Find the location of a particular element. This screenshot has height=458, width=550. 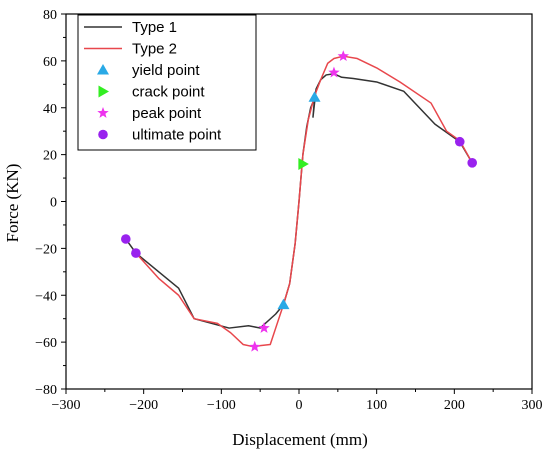

legend-box is located at coordinates (167, 82).